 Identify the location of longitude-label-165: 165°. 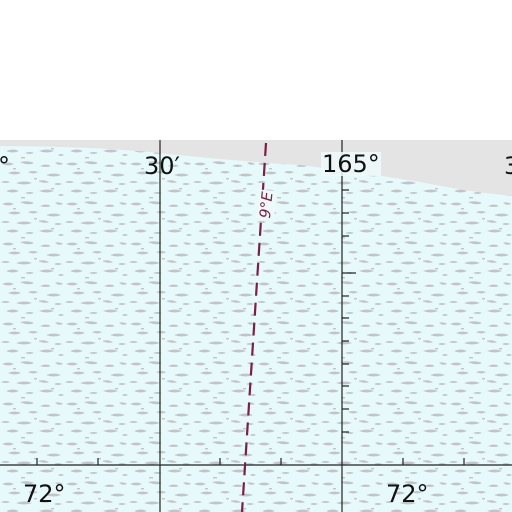
(351, 164).